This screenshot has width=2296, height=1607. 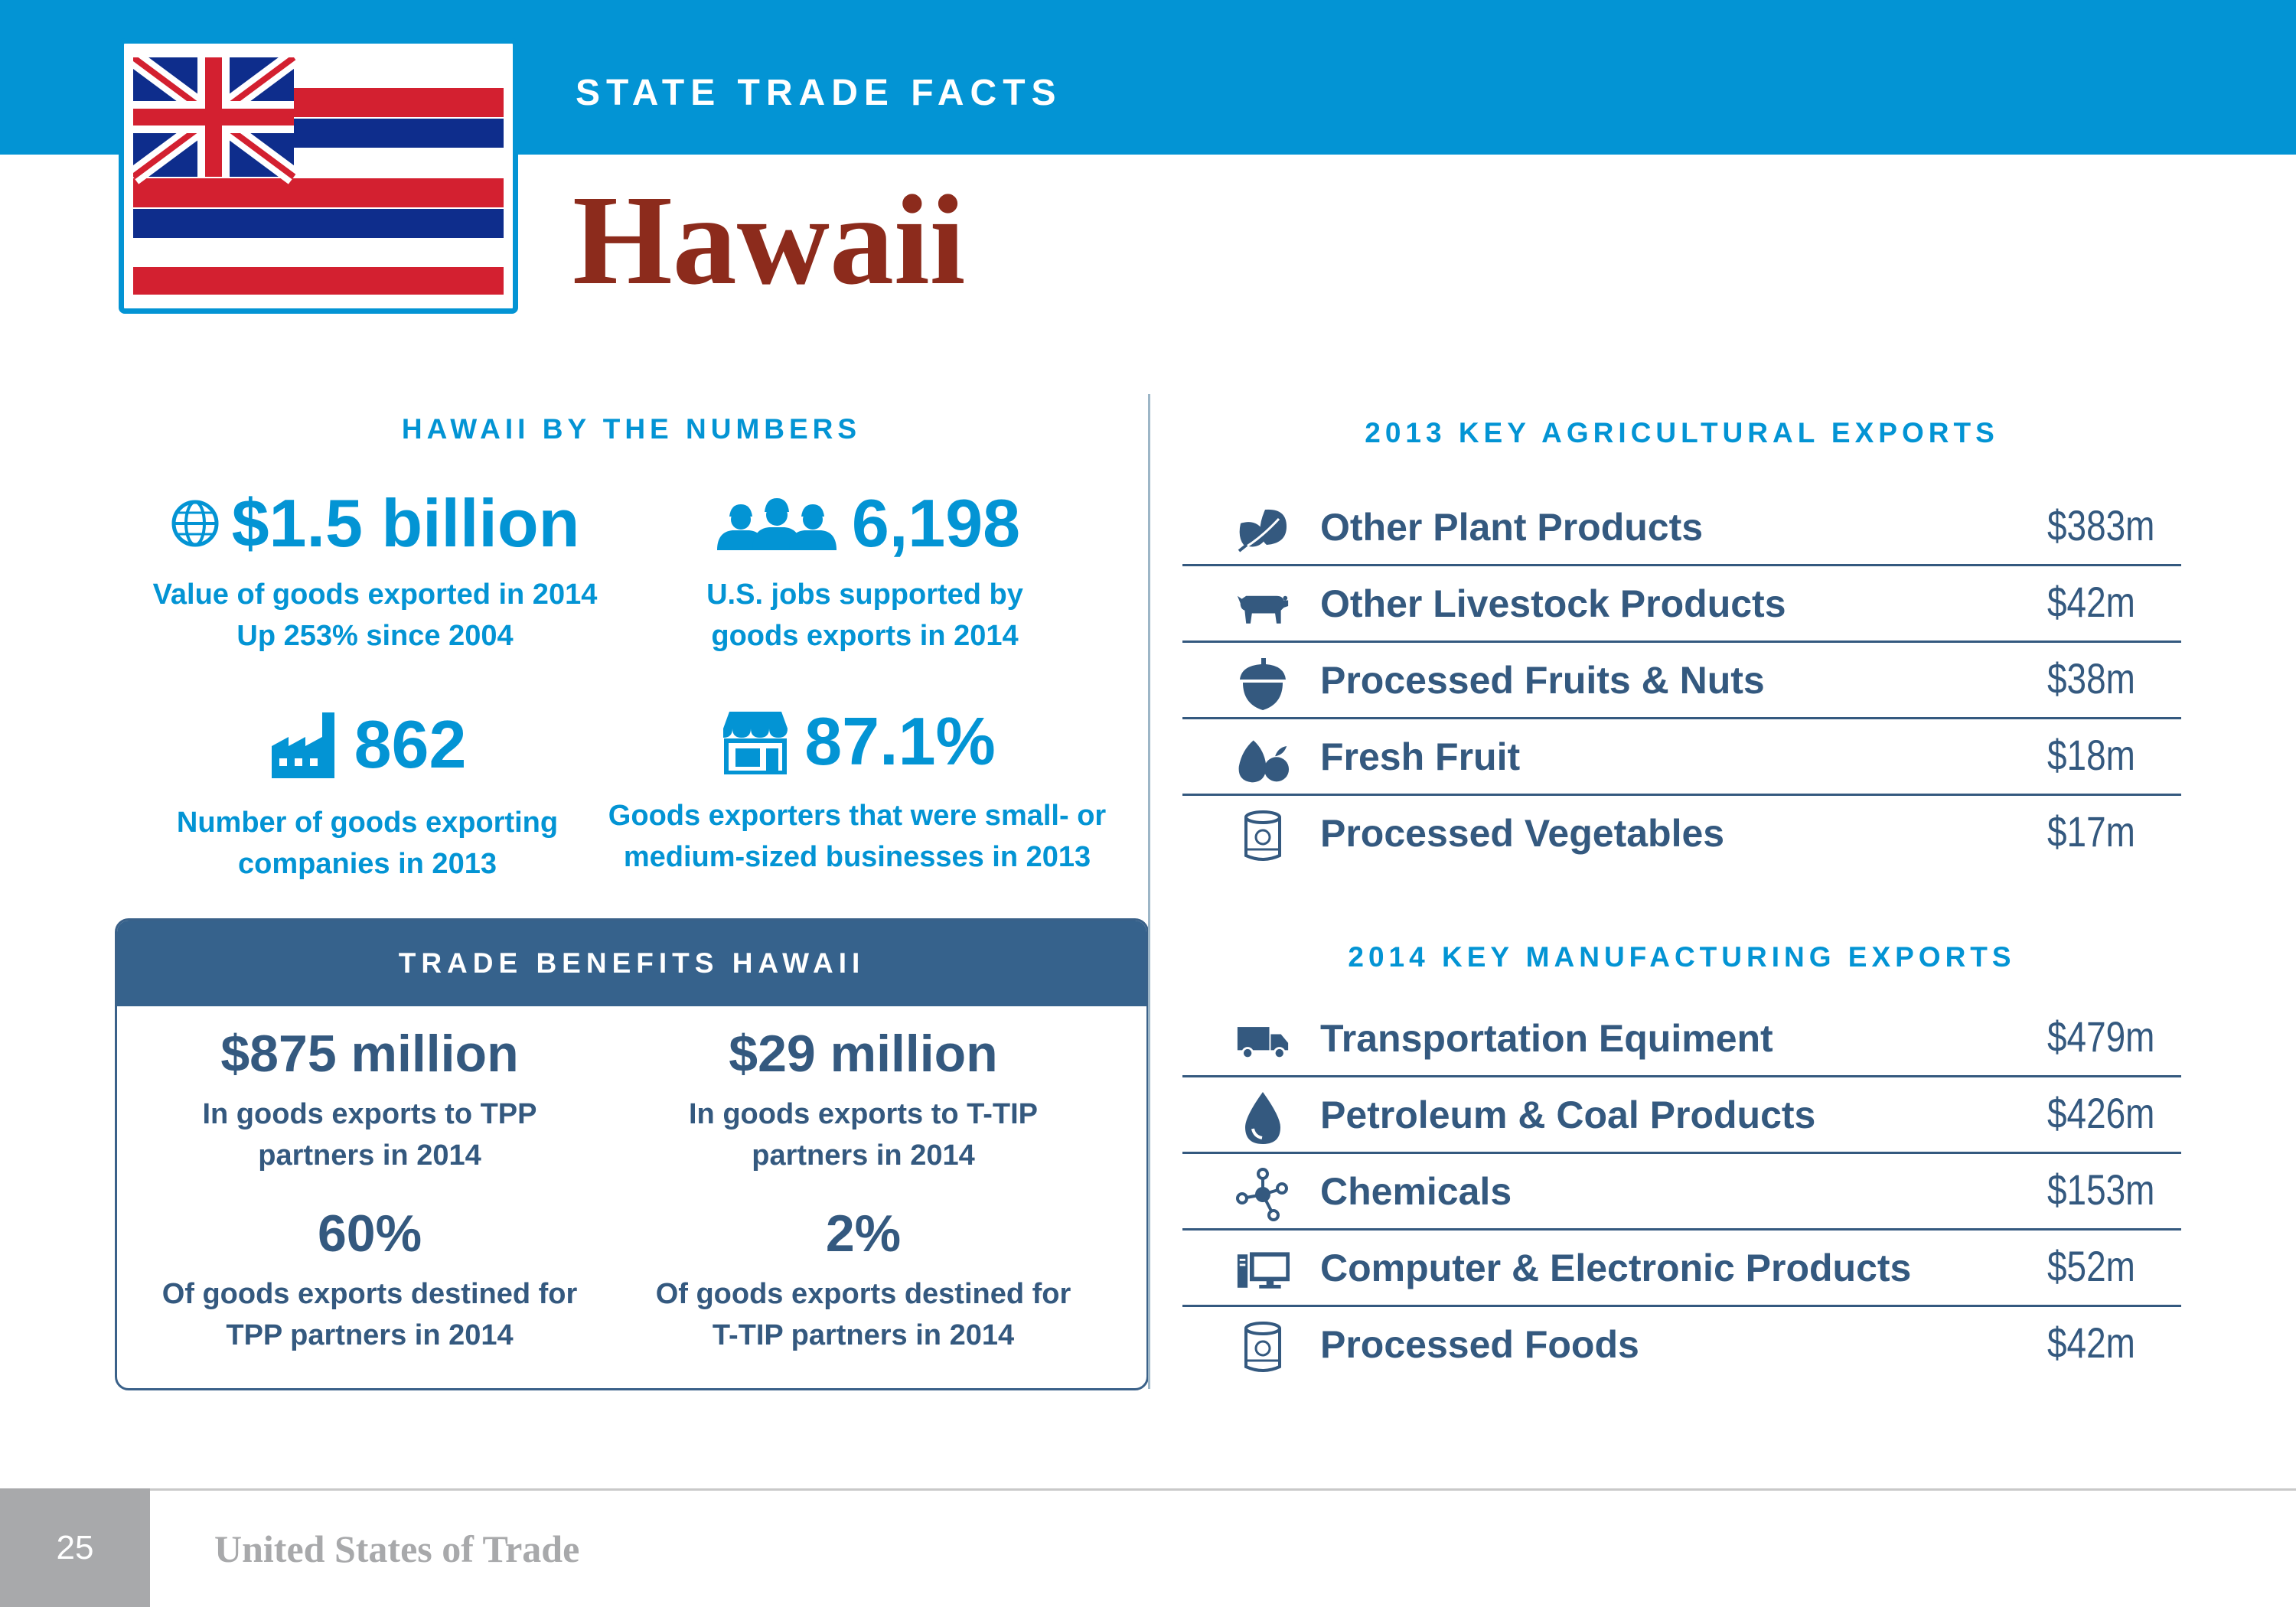 What do you see at coordinates (1681, 1345) in the screenshot?
I see `mfg-export-row: Processed Foods $42m` at bounding box center [1681, 1345].